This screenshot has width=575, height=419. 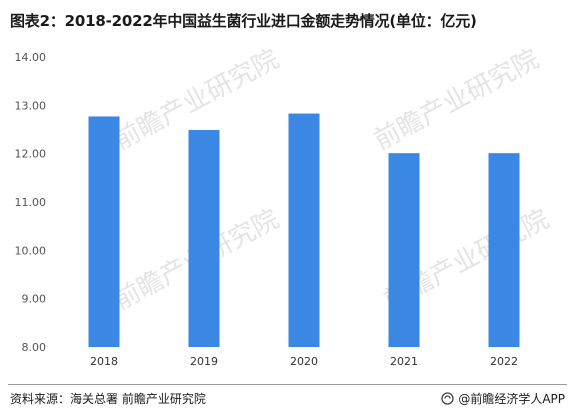 I want to click on source-note: 资料来源：海关总署 前瞻产业研究院, so click(x=108, y=399).